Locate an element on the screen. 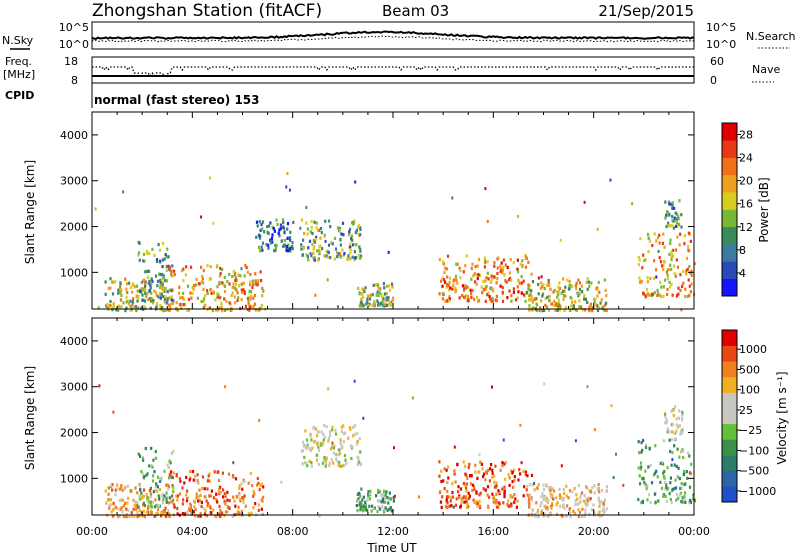  colorbar-band is located at coordinates (729, 431).